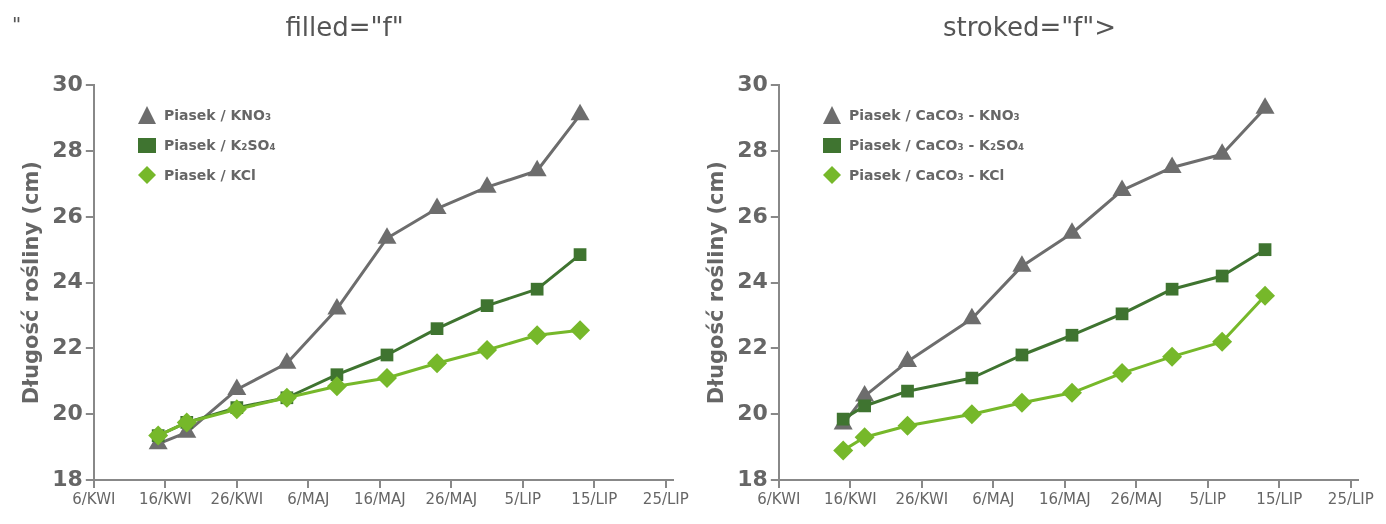  I want to click on chart-title: stroked="f">, so click(1029, 27).